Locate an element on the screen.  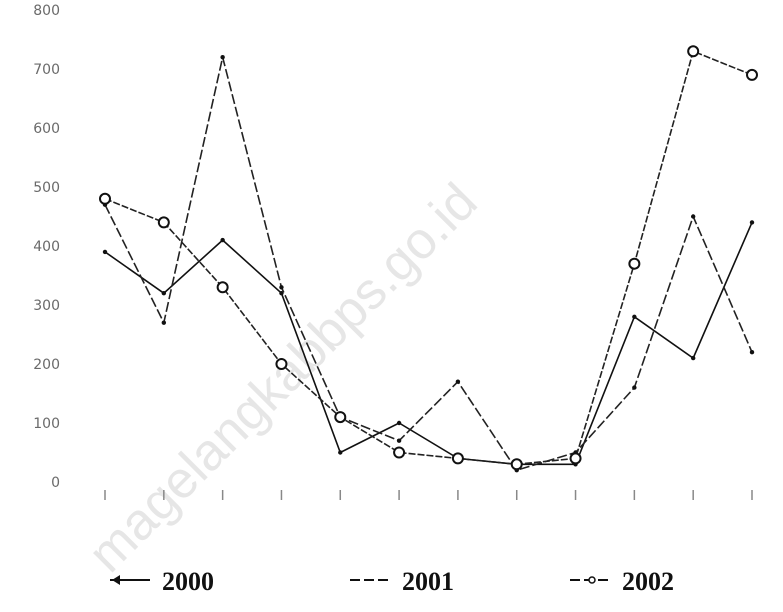
y-tick-label: 200 is located at coordinates (46, 365).